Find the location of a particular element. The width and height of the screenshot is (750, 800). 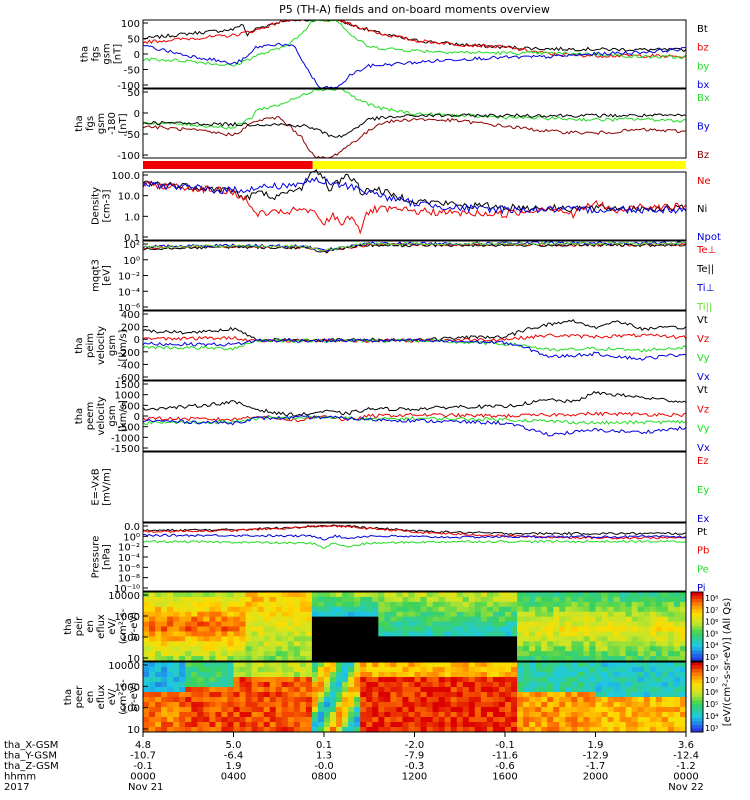

peer-eflux-colorbar-tick: 10⁴ is located at coordinates (711, 716).